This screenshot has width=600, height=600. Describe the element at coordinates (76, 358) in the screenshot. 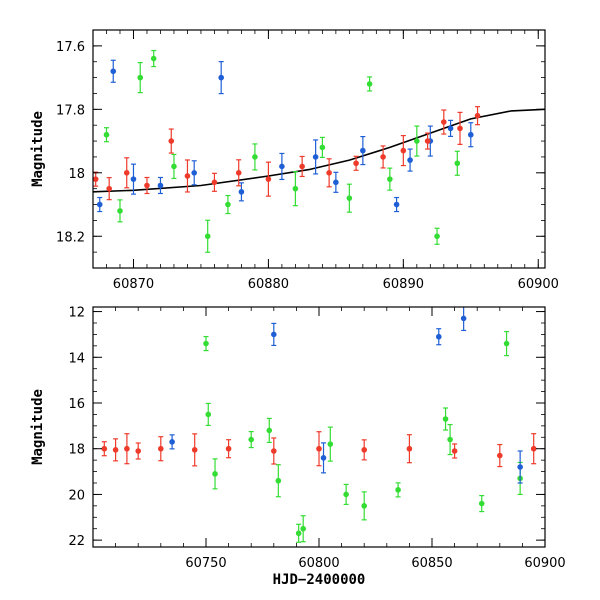

I see `bottom-y-tick-label: 14` at that location.